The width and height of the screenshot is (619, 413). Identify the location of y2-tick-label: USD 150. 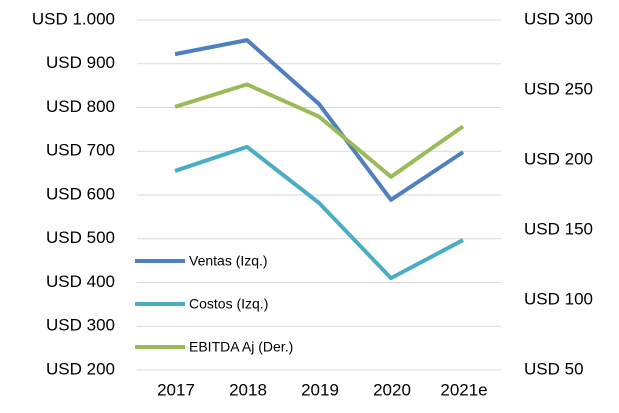
(558, 228).